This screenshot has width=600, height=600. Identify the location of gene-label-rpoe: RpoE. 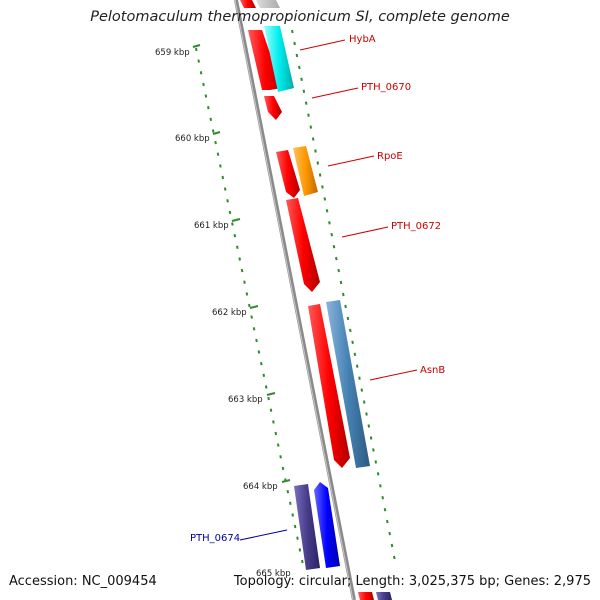
(390, 156).